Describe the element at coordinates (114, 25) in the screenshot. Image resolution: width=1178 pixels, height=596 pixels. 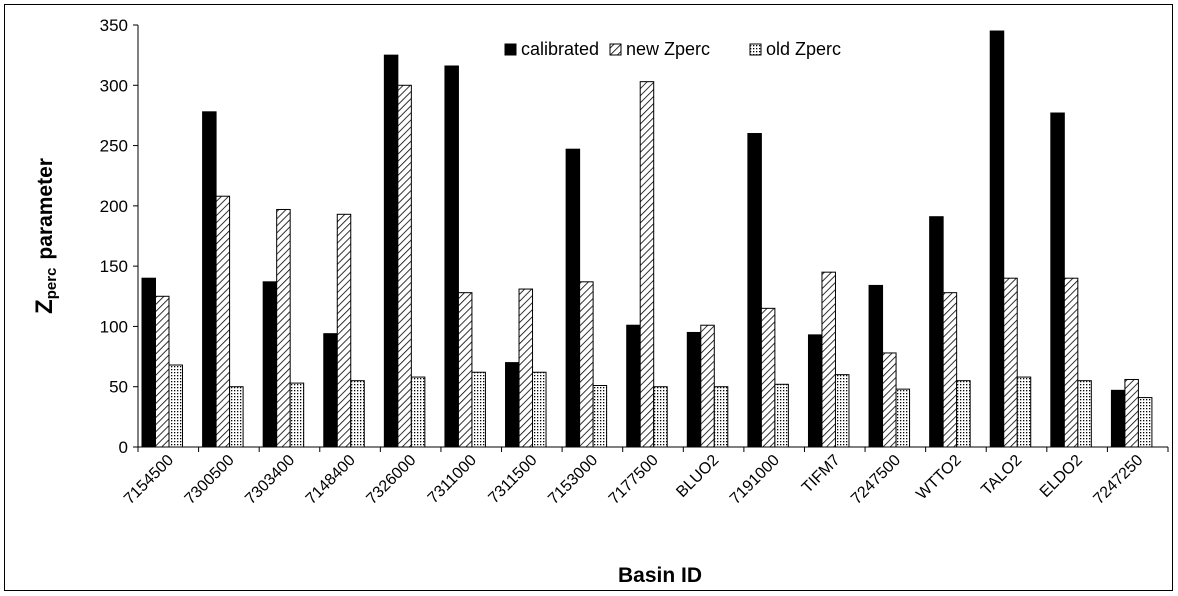
I see `y-tick-label: 350` at that location.